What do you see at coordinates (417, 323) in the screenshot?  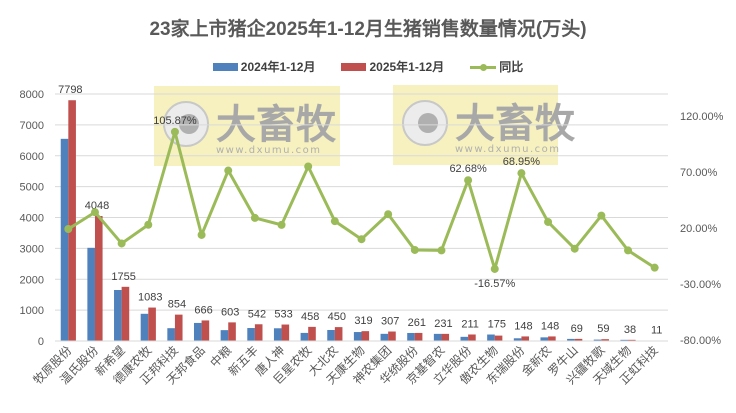 I see `bar-data-label: 261` at bounding box center [417, 323].